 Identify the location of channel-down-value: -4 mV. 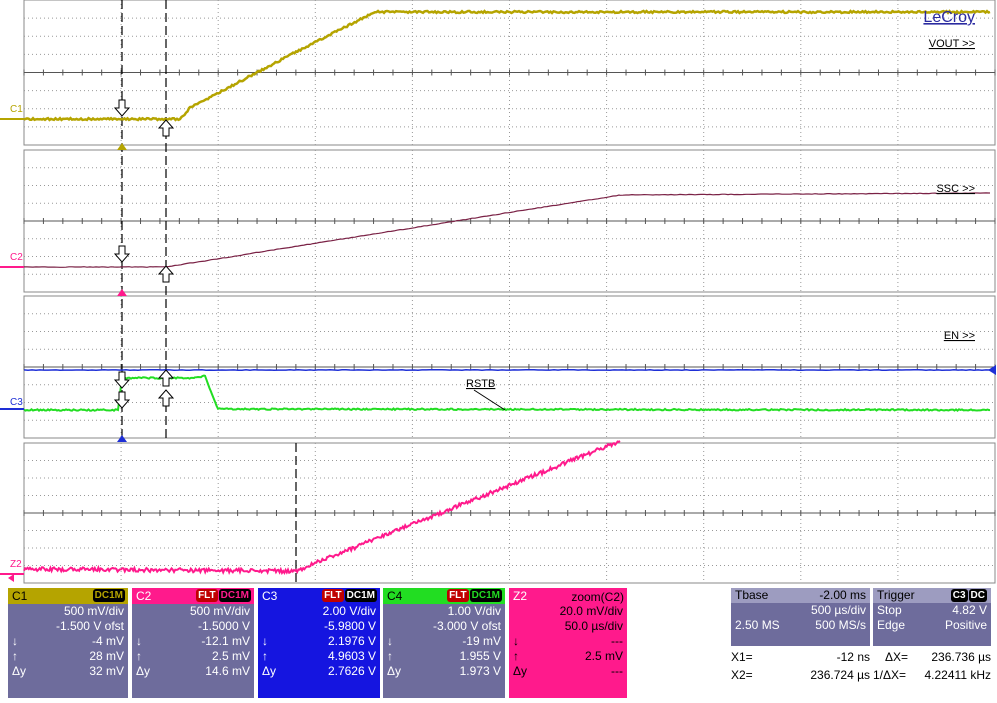
(108, 641).